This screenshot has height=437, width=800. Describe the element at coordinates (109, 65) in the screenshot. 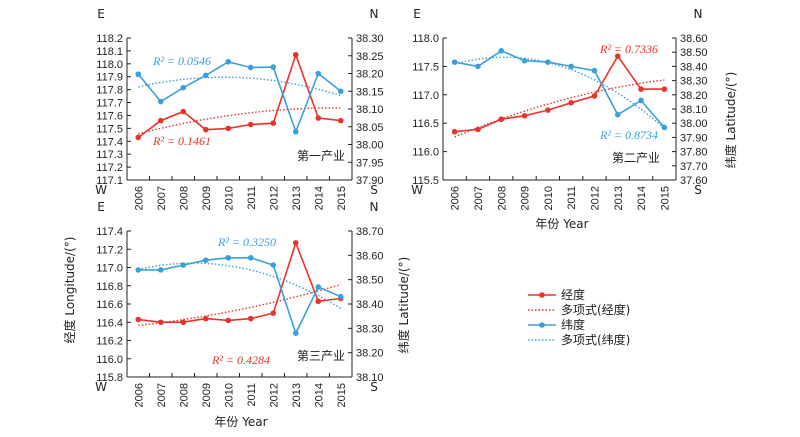

I see `left-tick-label: 118.0` at that location.